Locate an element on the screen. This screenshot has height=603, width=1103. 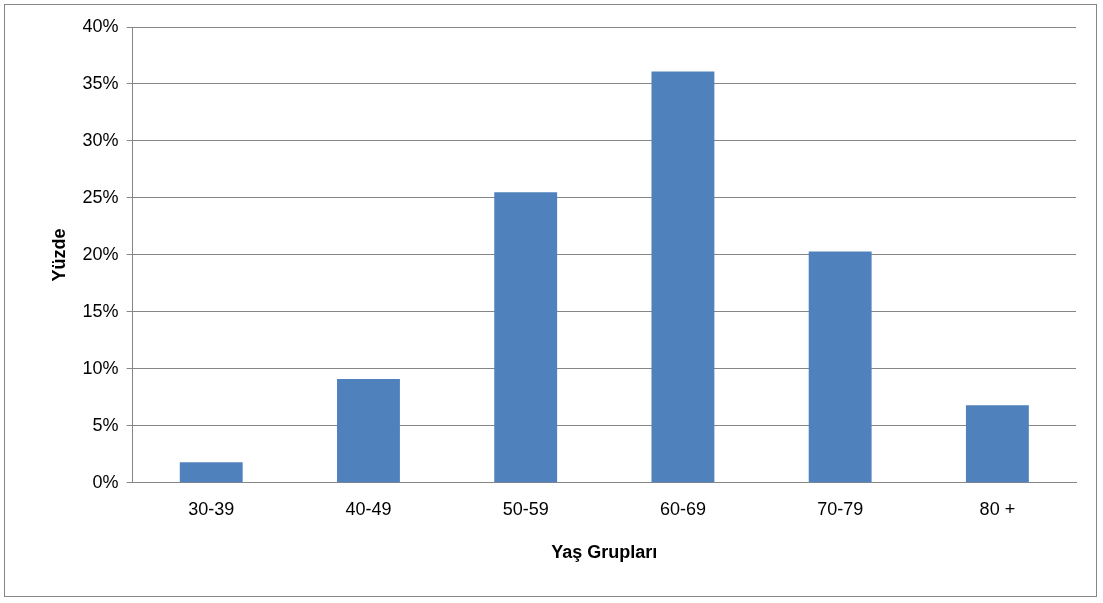
y-tick-label: 40% is located at coordinates (100, 25).